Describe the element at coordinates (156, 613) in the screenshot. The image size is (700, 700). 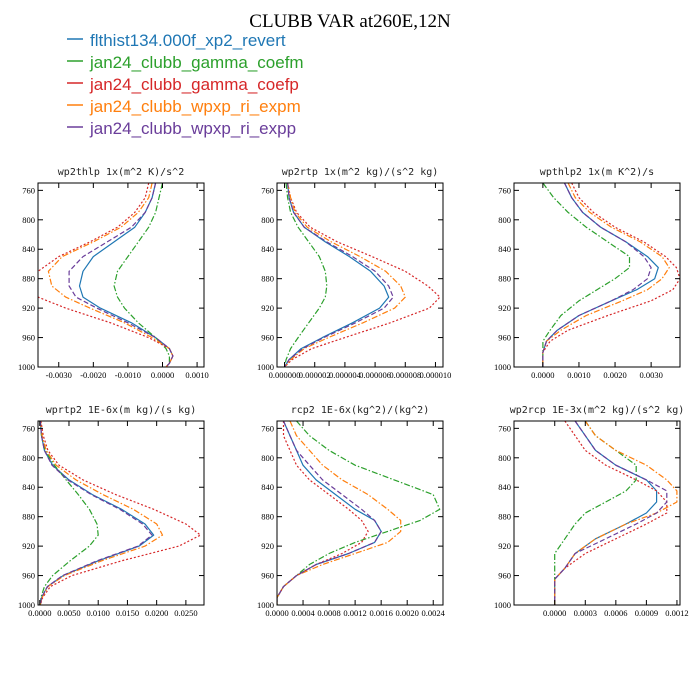
I see `x-tick-label: 0.0200` at that location.